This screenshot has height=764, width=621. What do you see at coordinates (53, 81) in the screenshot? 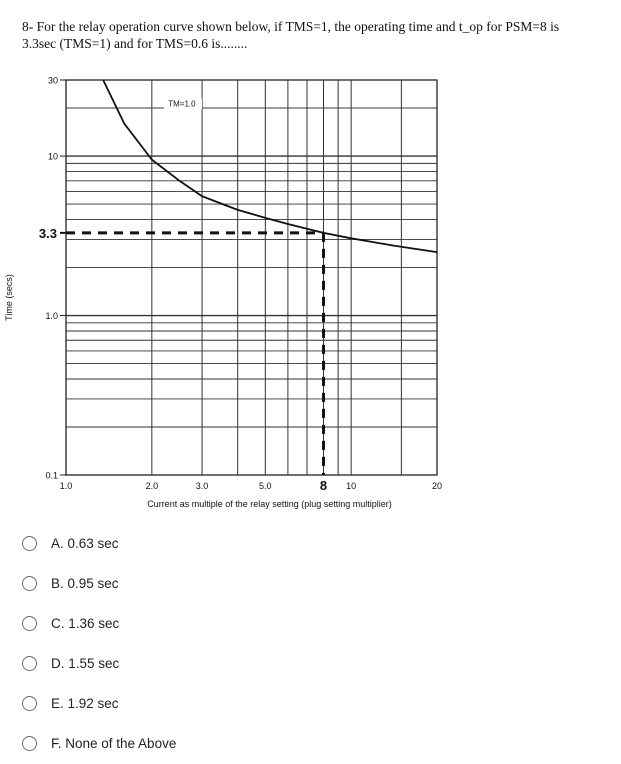
I see `y-tick-label-0: 30` at bounding box center [53, 81].